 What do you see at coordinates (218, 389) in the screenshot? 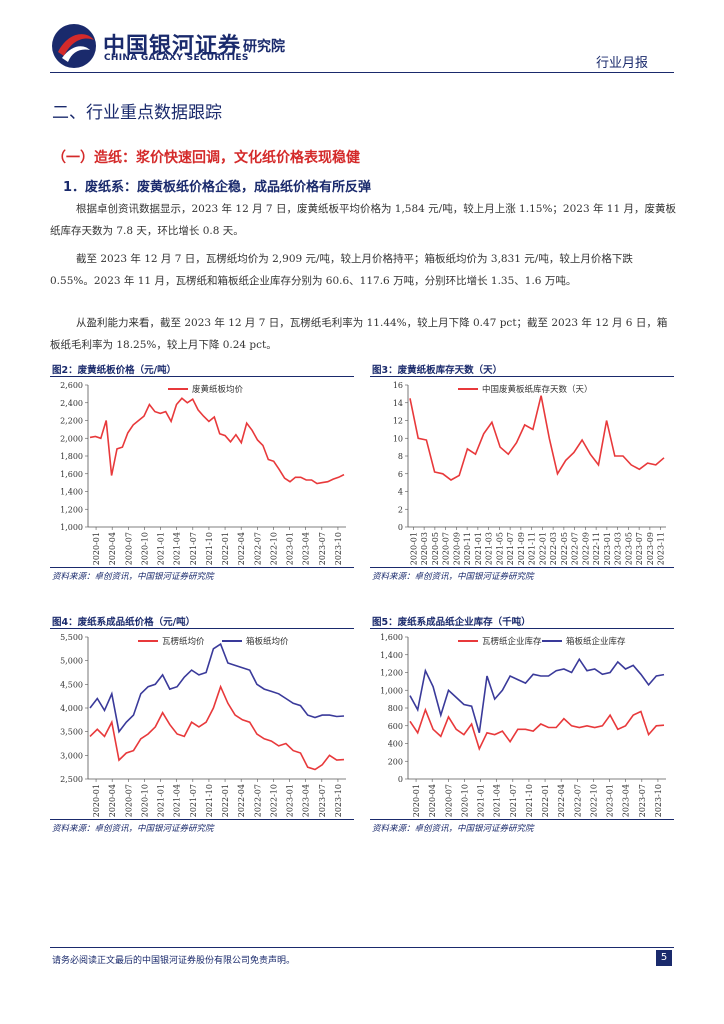
I see `legend-label: 废黄纸板均价` at bounding box center [218, 389].